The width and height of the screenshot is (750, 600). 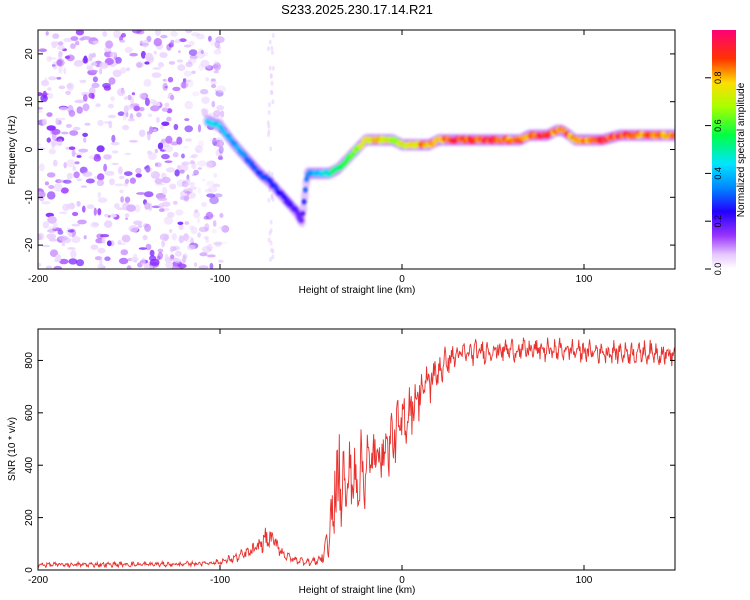 What do you see at coordinates (29, 464) in the screenshot?
I see `y-tick-label: 400` at bounding box center [29, 464].